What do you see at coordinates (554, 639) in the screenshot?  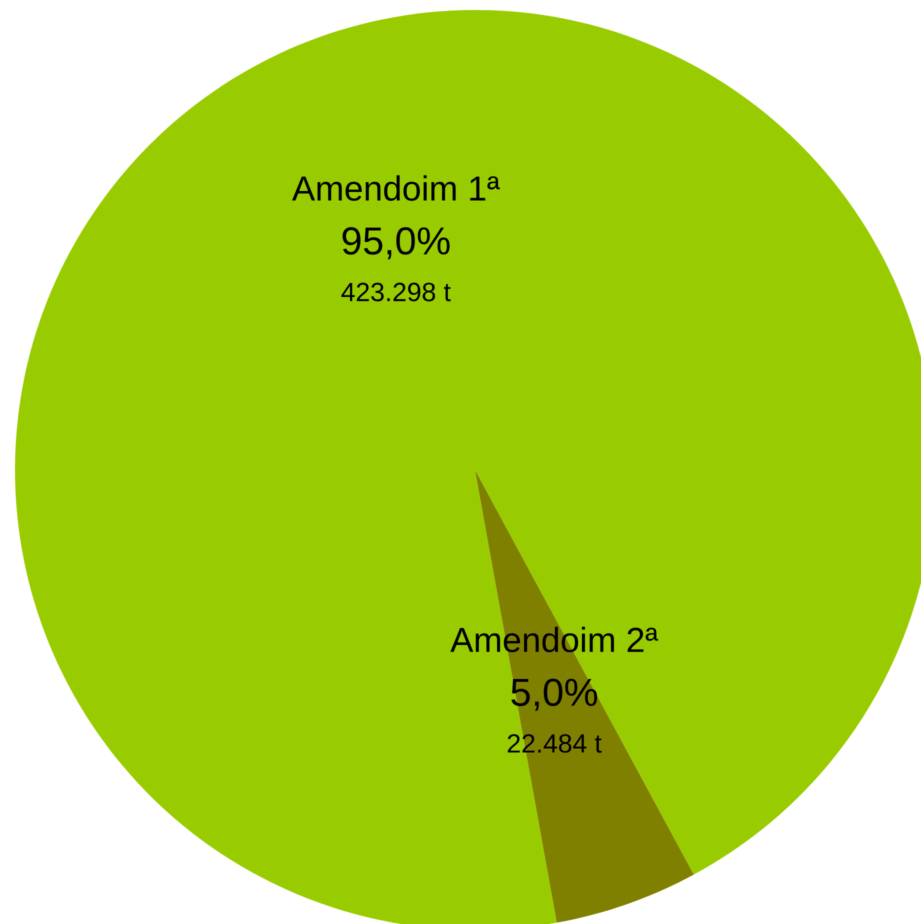 I see `slice-label: Amendoim 2ª` at bounding box center [554, 639].